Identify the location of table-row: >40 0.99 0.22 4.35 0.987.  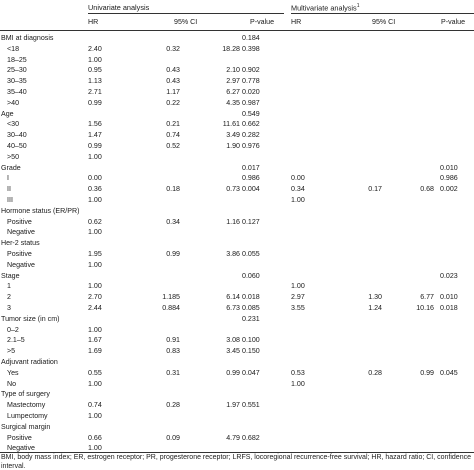
(237, 103).